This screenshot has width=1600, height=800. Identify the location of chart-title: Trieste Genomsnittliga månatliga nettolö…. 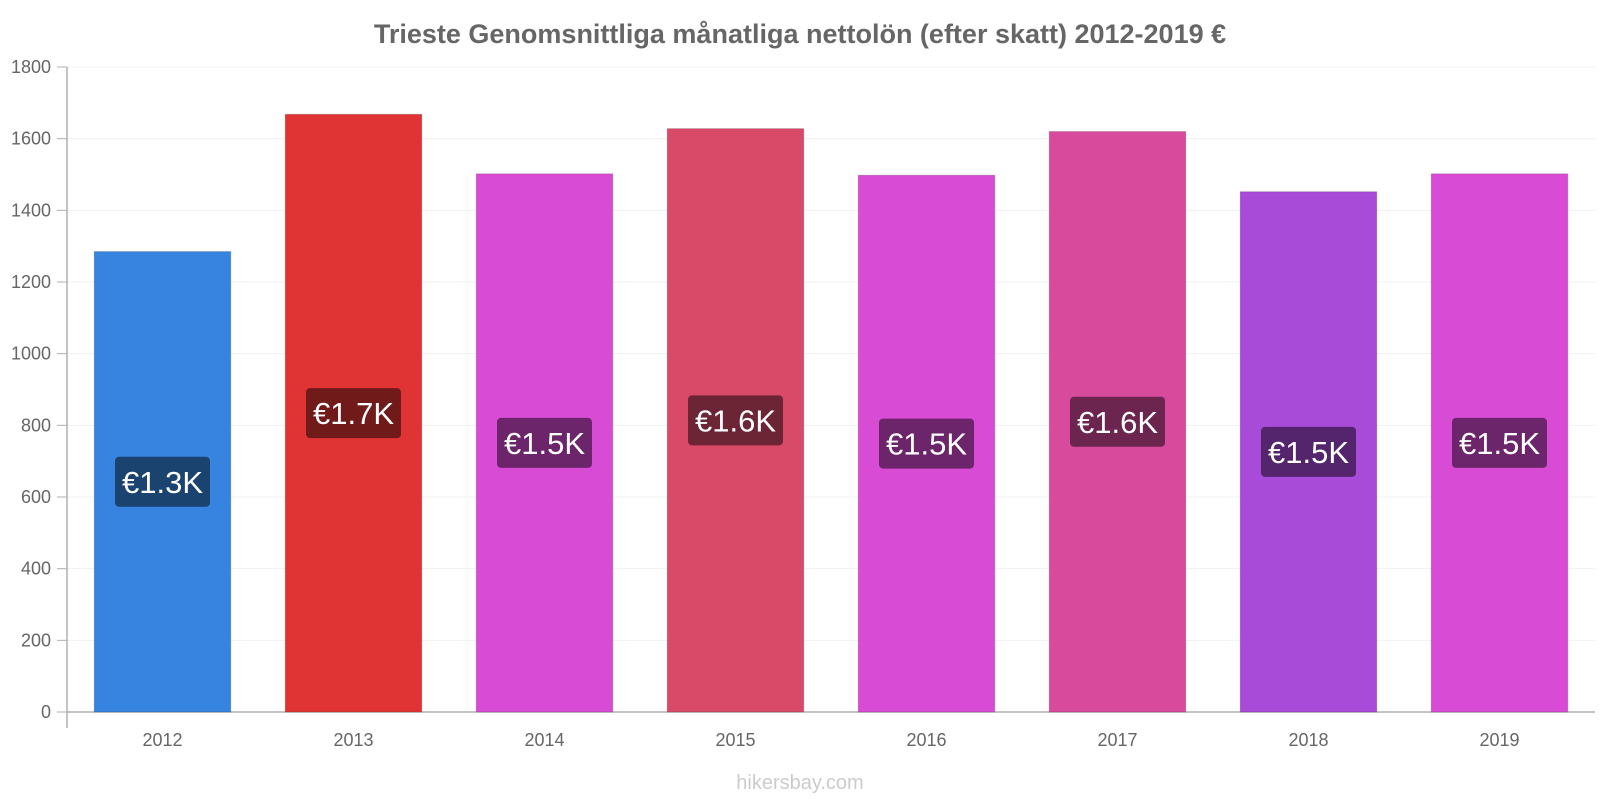
(800, 34).